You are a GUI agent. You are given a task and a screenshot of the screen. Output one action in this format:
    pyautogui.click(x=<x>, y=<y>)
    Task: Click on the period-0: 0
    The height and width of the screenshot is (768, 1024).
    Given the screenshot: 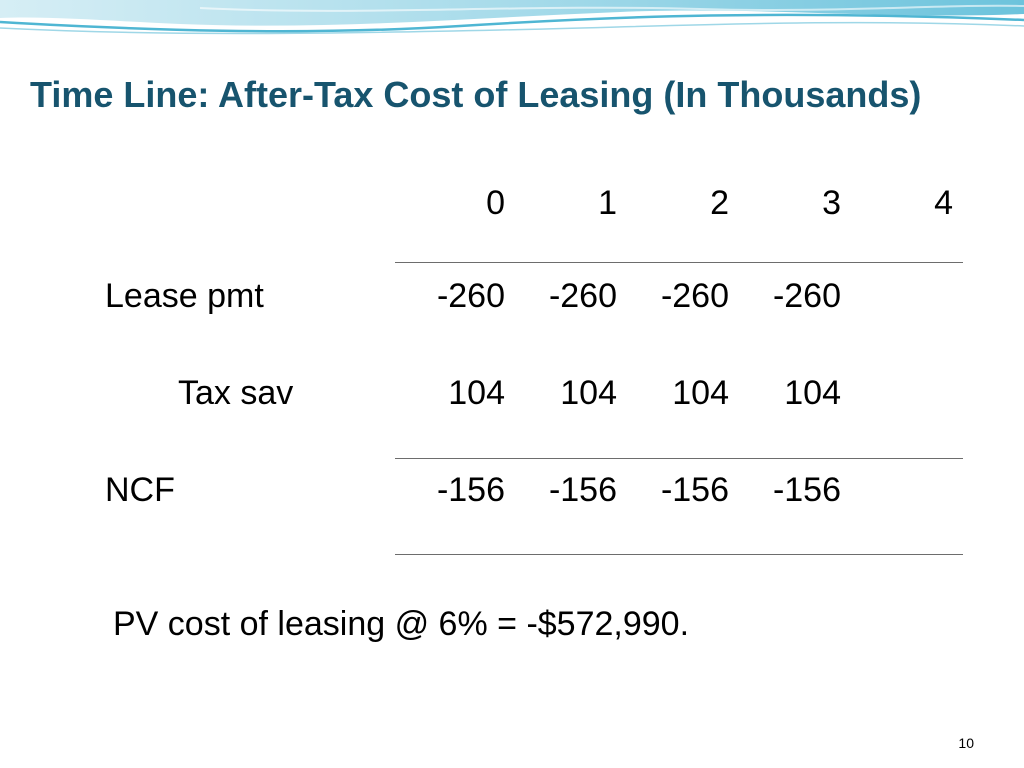 What is the action you would take?
    pyautogui.click(x=495, y=203)
    